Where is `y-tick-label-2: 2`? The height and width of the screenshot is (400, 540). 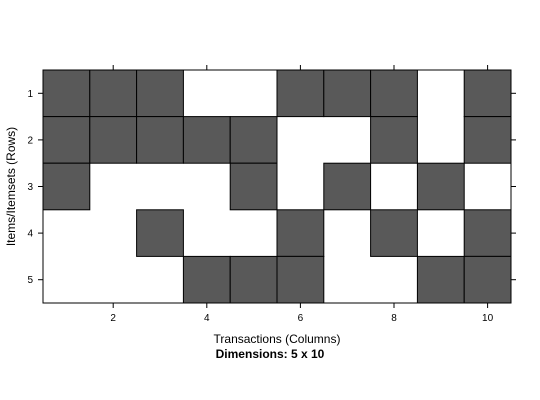 y-tick-label-2: 2 is located at coordinates (30, 140).